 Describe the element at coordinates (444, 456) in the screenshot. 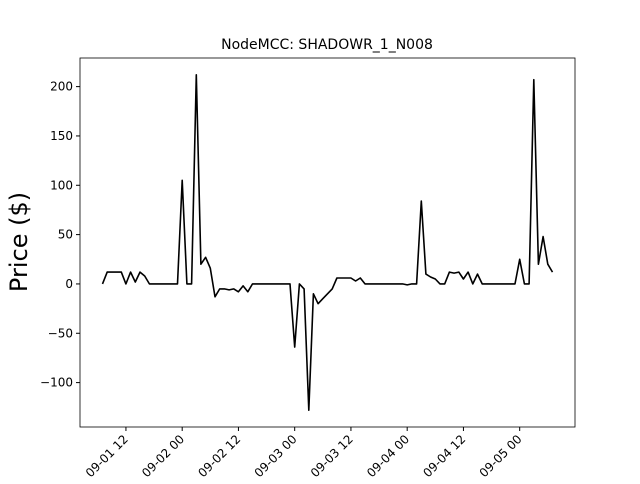

I see `x-tick-label: 09-04 12` at that location.